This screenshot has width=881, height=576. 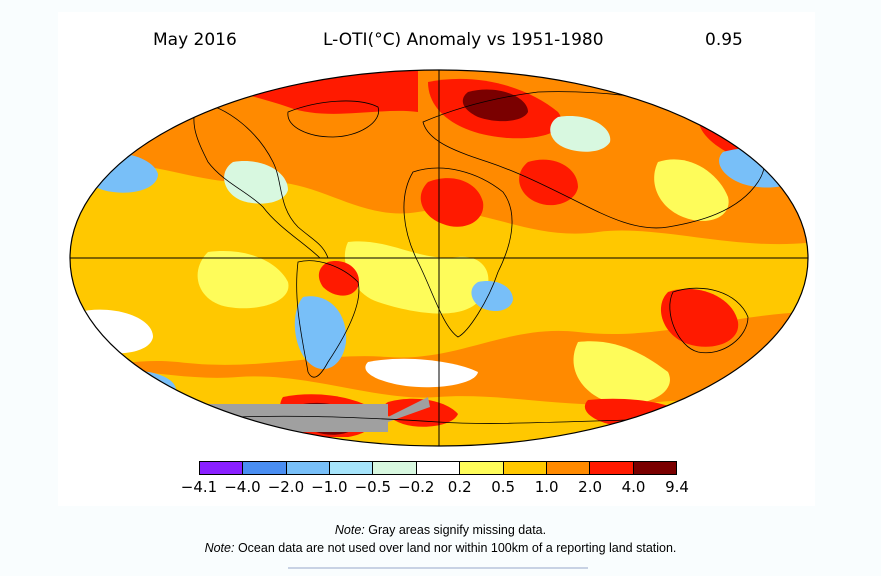 I want to click on scale-label: −4.0, so click(x=242, y=487).